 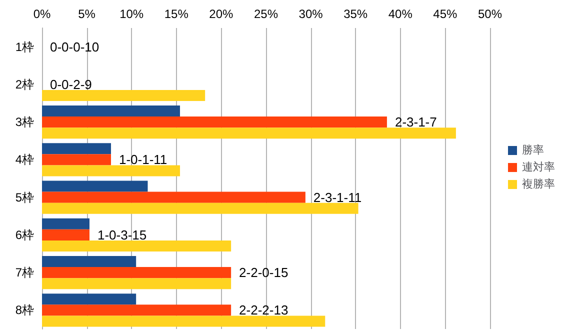 I want to click on x-tick-label: 45%, so click(x=445, y=14).